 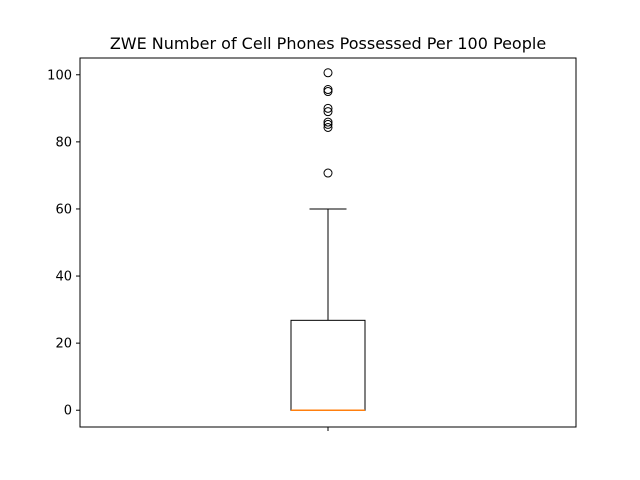 What do you see at coordinates (328, 365) in the screenshot?
I see `interquartile-box` at bounding box center [328, 365].